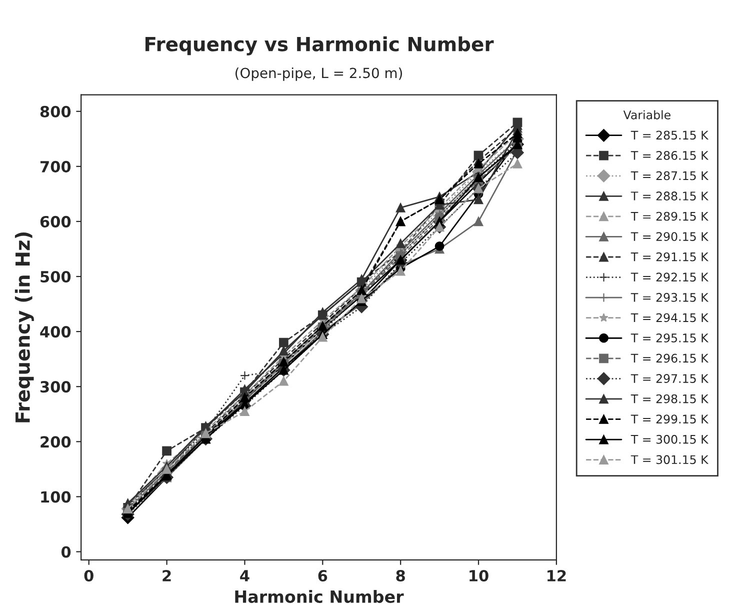 The width and height of the screenshot is (737, 612). I want to click on legend-label: T = 285.15 K, so click(669, 135).